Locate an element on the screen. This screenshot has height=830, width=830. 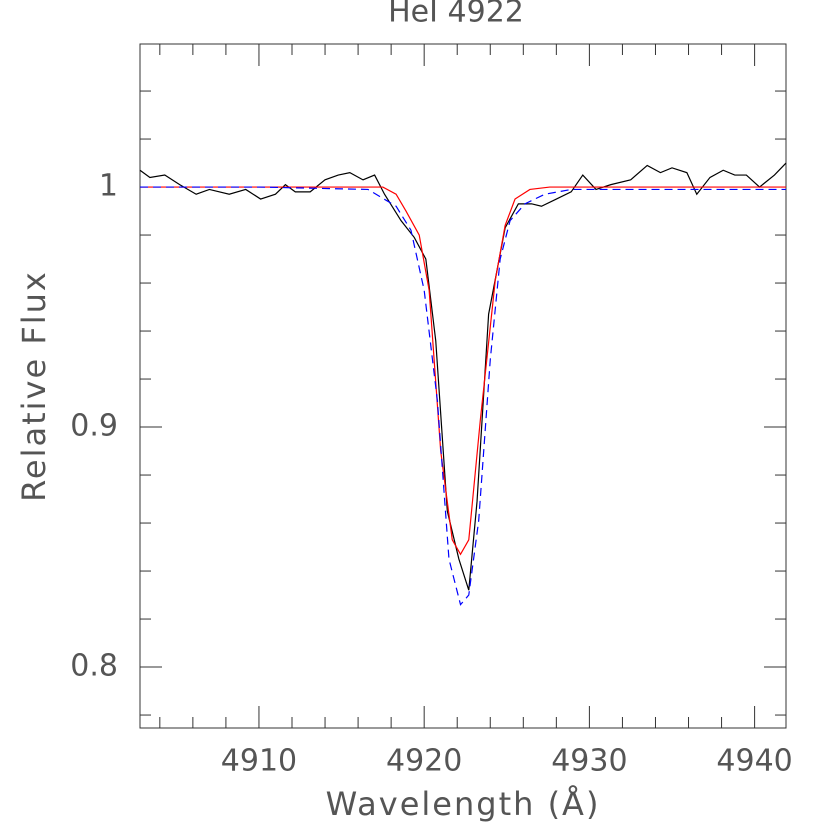
x-axis-label: Wavelength (Å) is located at coordinates (463, 804).